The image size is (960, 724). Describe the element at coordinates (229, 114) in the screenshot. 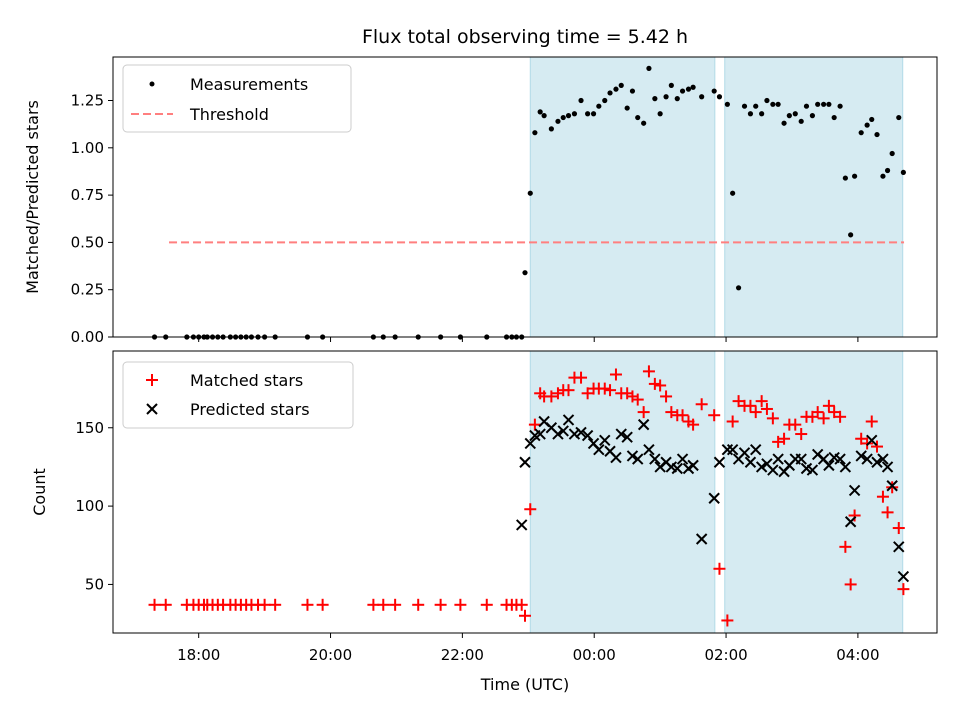

I see `legend-threshold-label: Threshold` at that location.